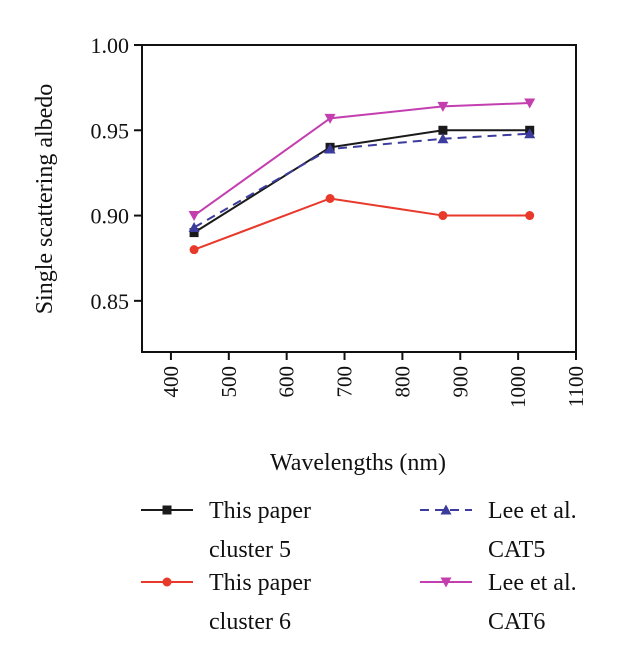 This screenshot has height=665, width=630. What do you see at coordinates (171, 382) in the screenshot?
I see `x-tick-label: 400` at bounding box center [171, 382].